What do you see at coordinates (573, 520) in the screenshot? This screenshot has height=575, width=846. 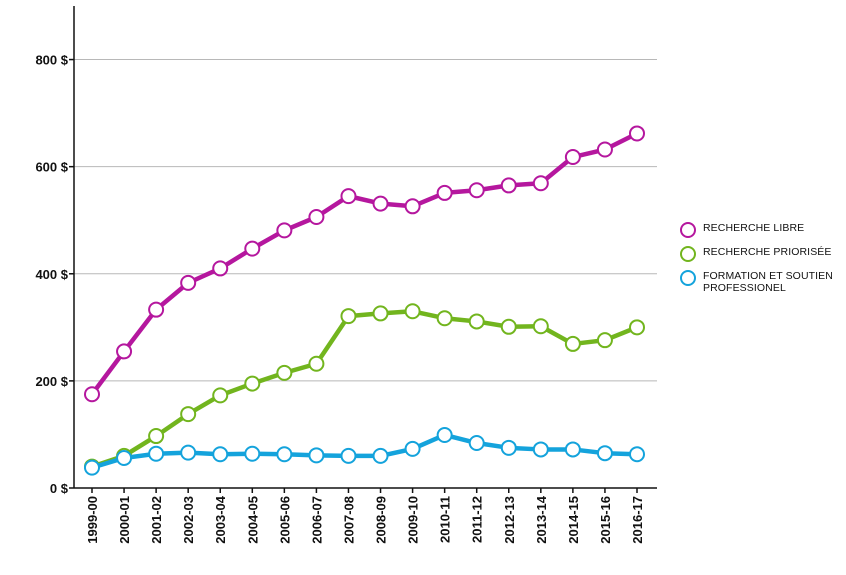 I see `x-tick-label: 2014-15` at bounding box center [573, 520].